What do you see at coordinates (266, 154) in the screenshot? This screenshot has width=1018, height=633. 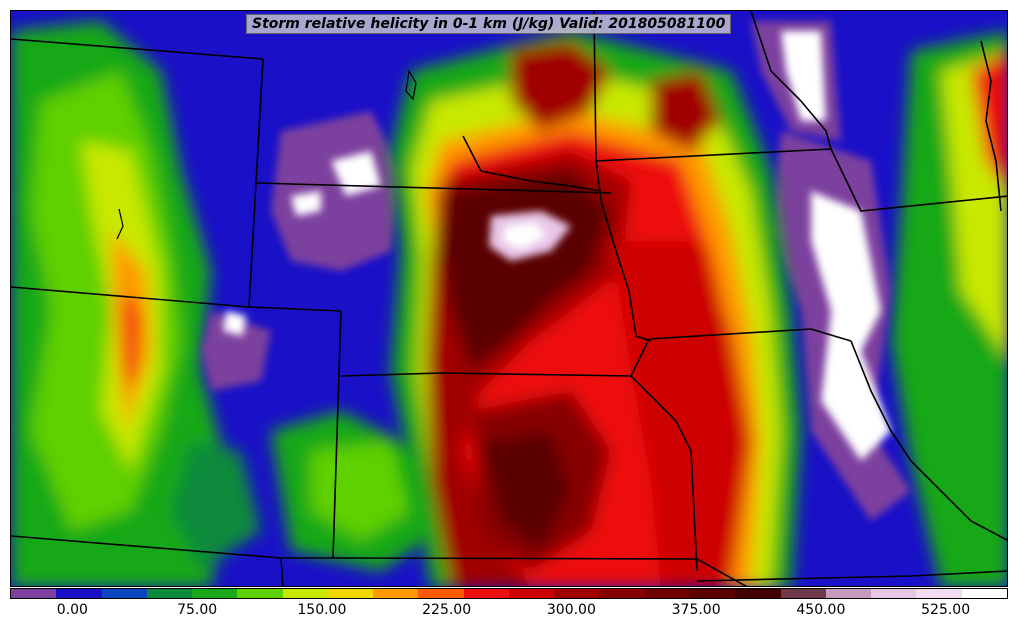 I see `lakes` at bounding box center [266, 154].